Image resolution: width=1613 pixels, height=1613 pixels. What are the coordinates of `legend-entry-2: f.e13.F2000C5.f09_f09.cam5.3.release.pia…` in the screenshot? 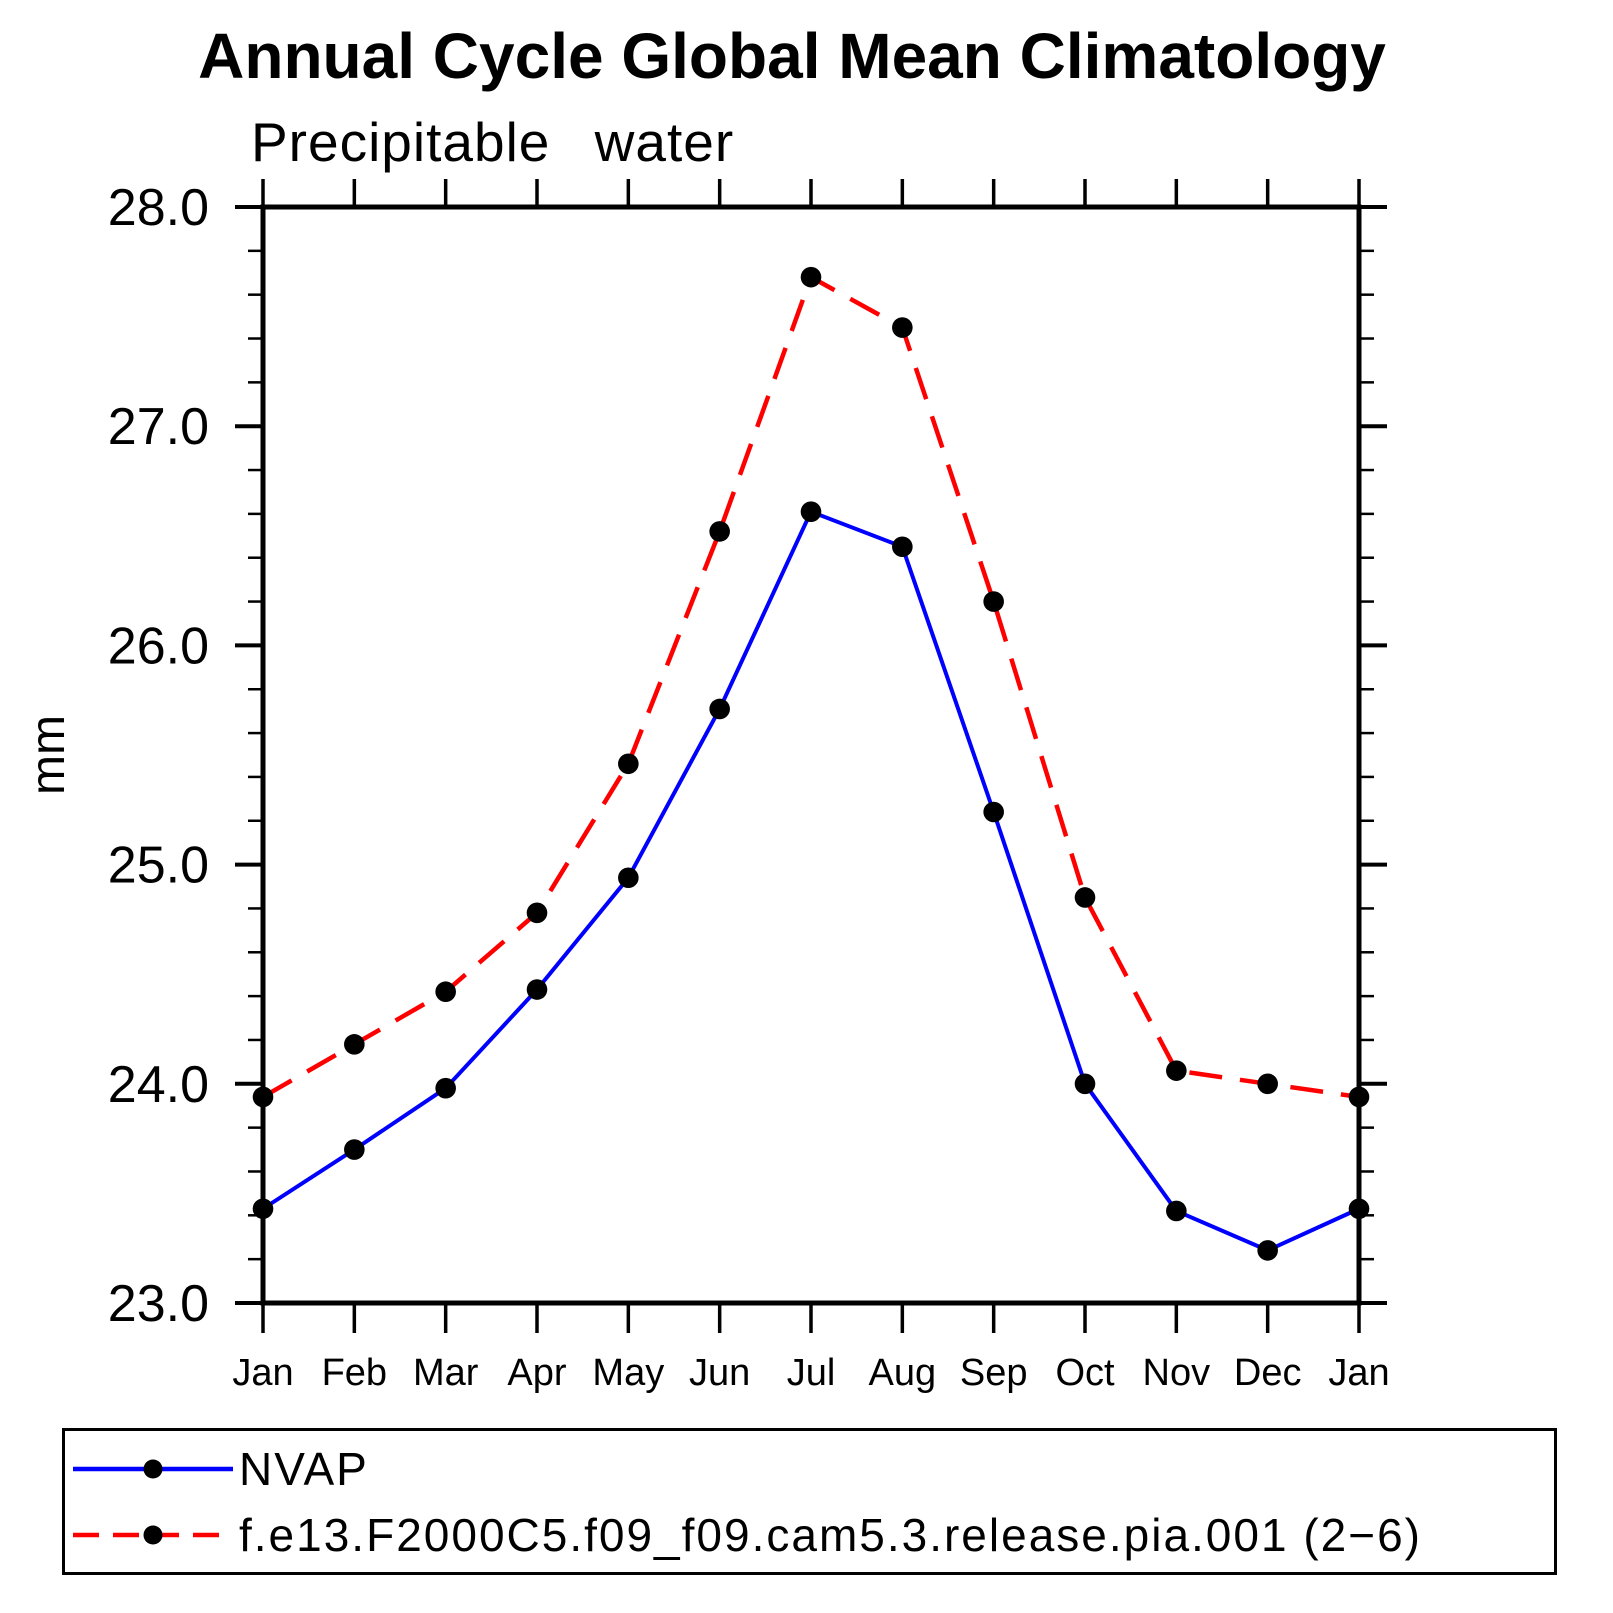 It's located at (745, 1535).